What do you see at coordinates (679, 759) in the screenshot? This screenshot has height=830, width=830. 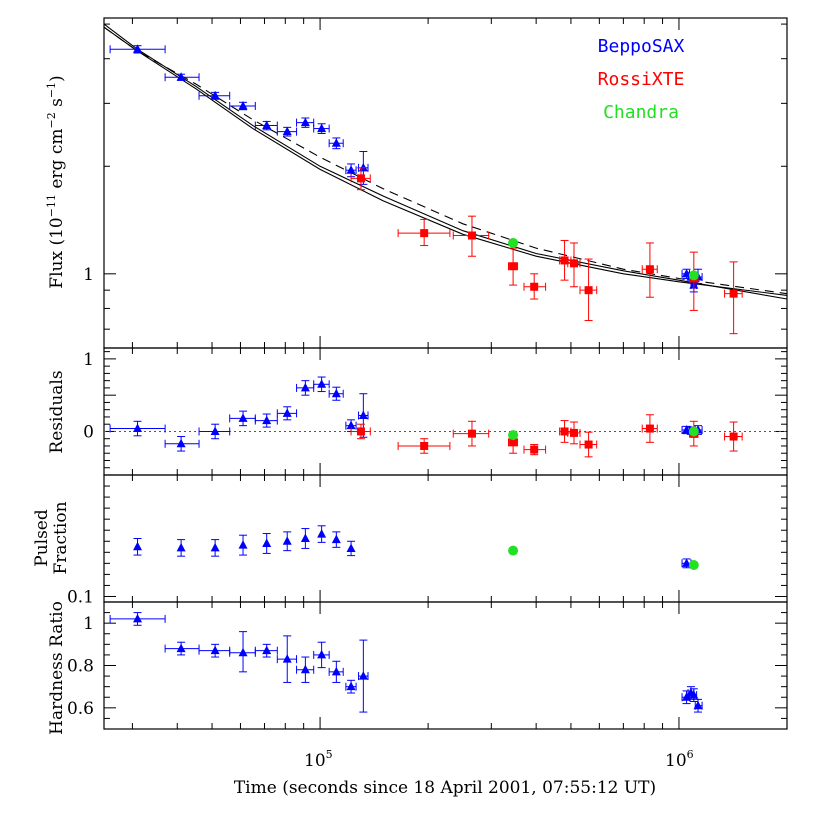 I see `x-tick-label-1e6: 10⁶` at bounding box center [679, 759].